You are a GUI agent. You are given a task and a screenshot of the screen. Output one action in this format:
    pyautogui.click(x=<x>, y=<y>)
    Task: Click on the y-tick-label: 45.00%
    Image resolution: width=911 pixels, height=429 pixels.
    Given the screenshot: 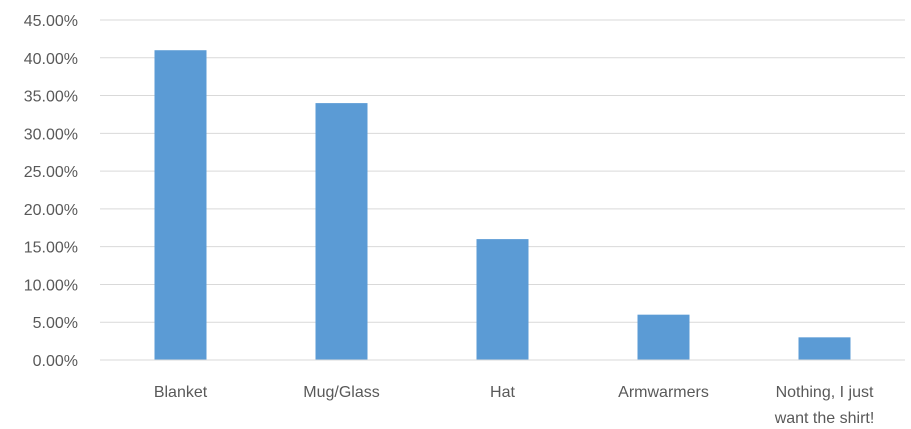 What is the action you would take?
    pyautogui.click(x=51, y=21)
    